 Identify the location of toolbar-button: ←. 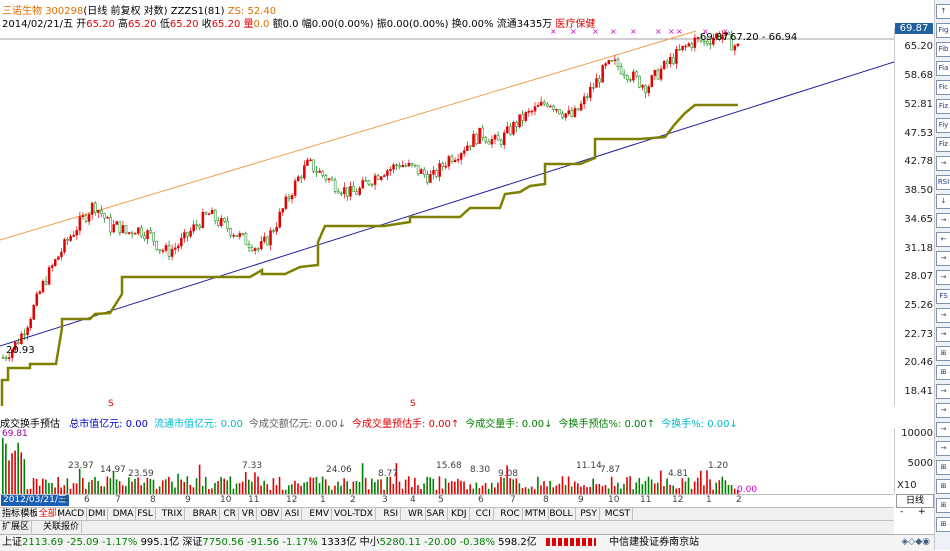
(943, 239).